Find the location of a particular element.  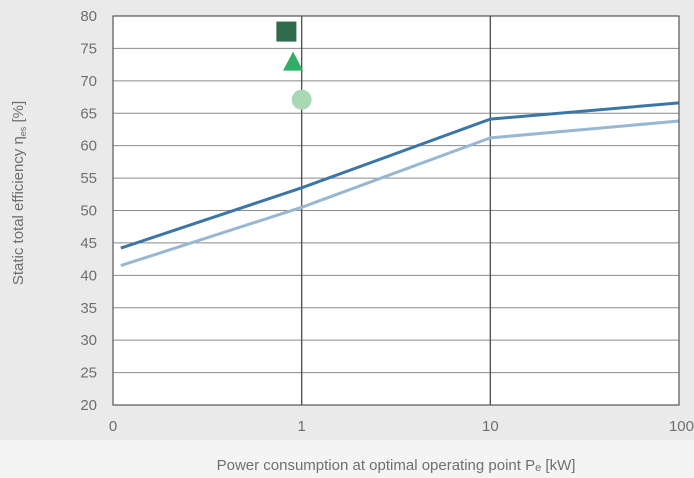

square-marker is located at coordinates (286, 31).